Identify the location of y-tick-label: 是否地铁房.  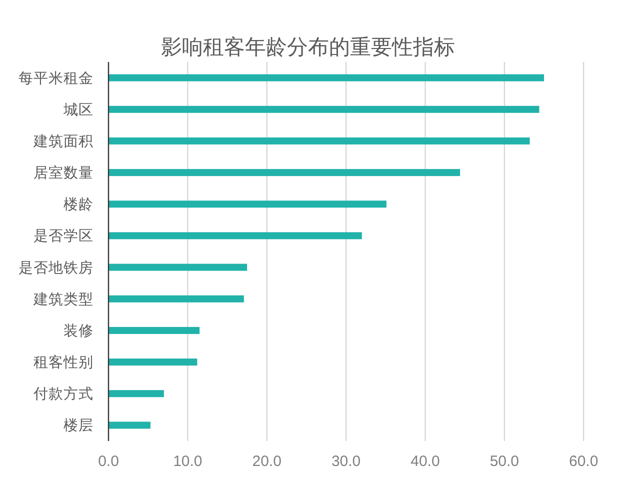
(56, 267).